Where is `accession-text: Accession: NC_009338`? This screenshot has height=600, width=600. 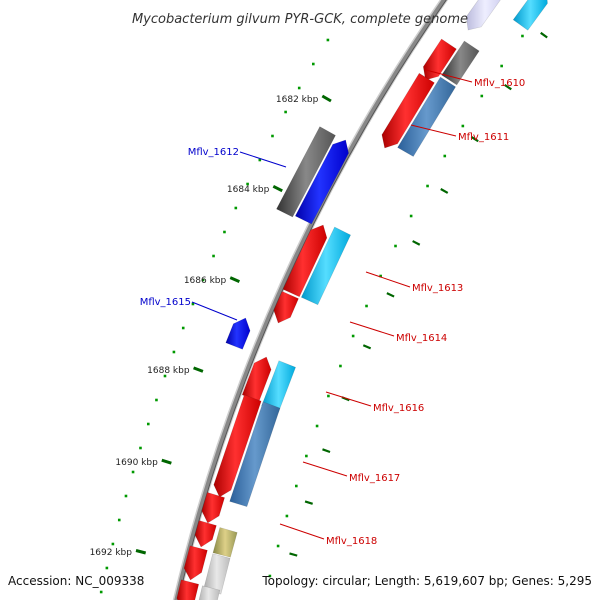
accession-text: Accession: NC_009338 is located at coordinates (76, 581).